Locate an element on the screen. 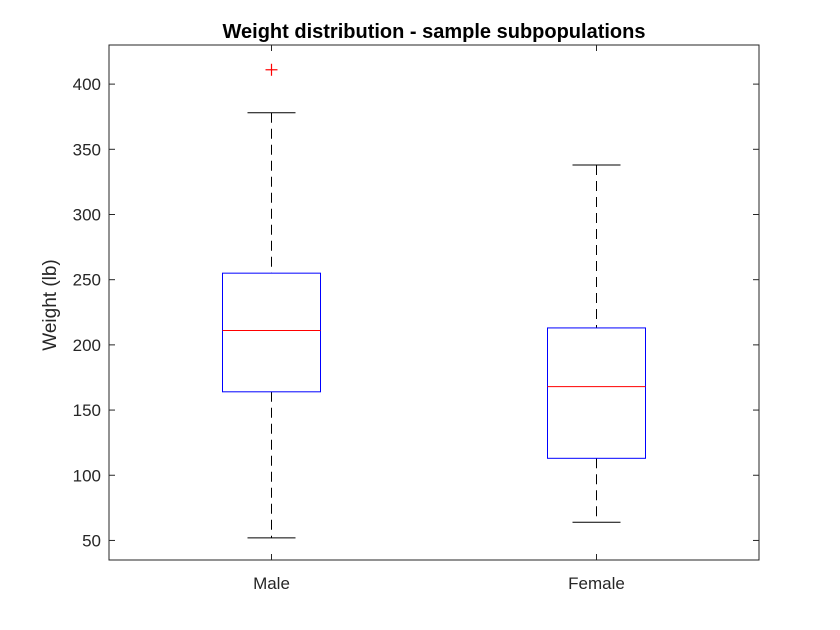 This screenshot has height=630, width=840. outlier-marker is located at coordinates (271, 69).